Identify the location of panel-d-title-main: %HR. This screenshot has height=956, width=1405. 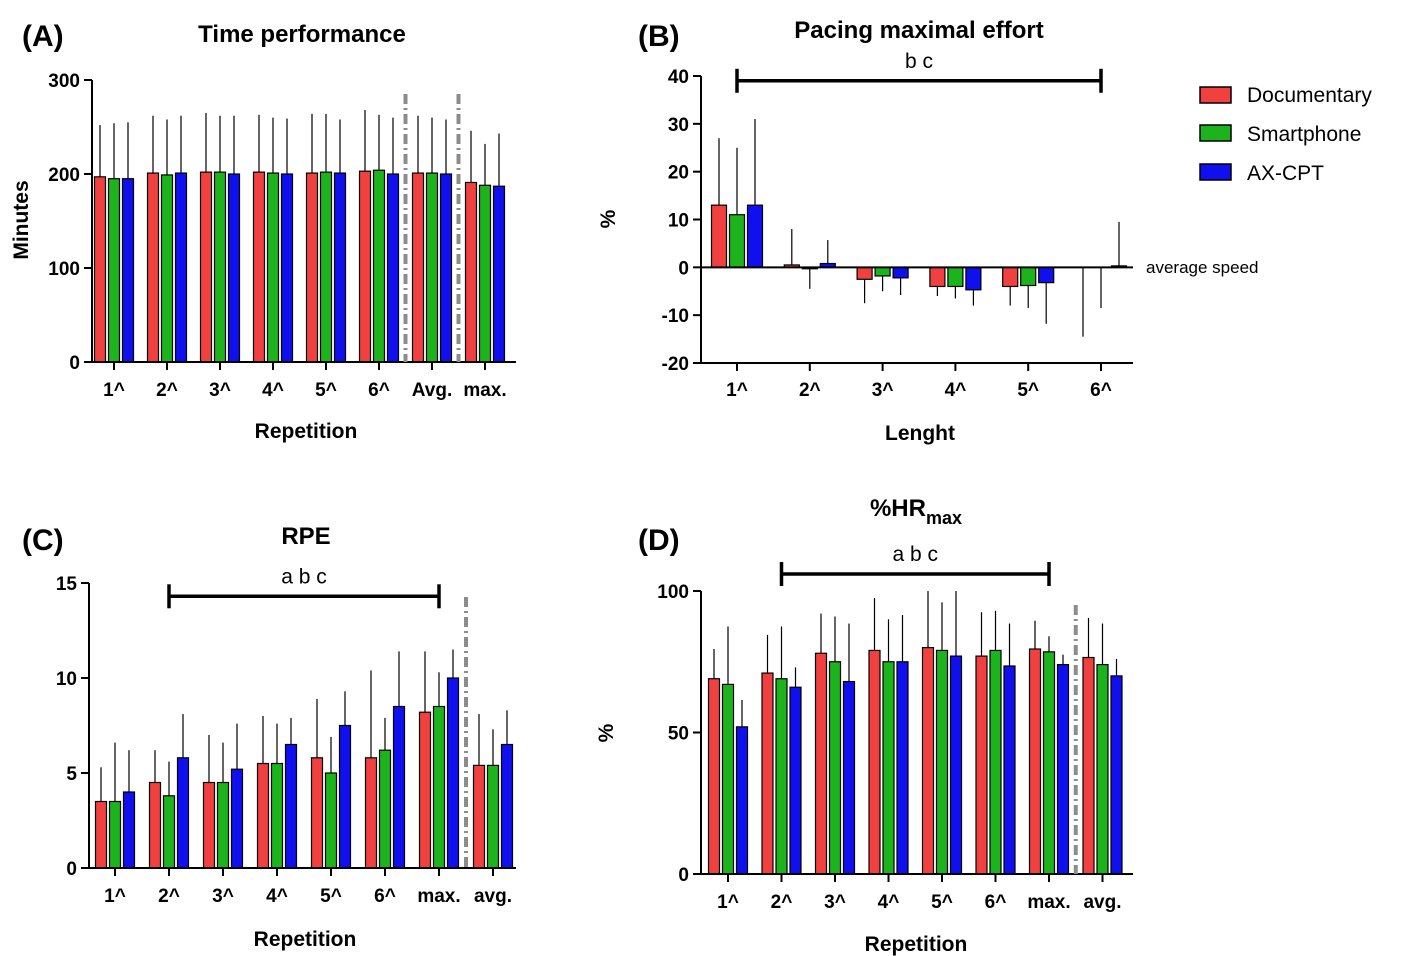
(898, 508).